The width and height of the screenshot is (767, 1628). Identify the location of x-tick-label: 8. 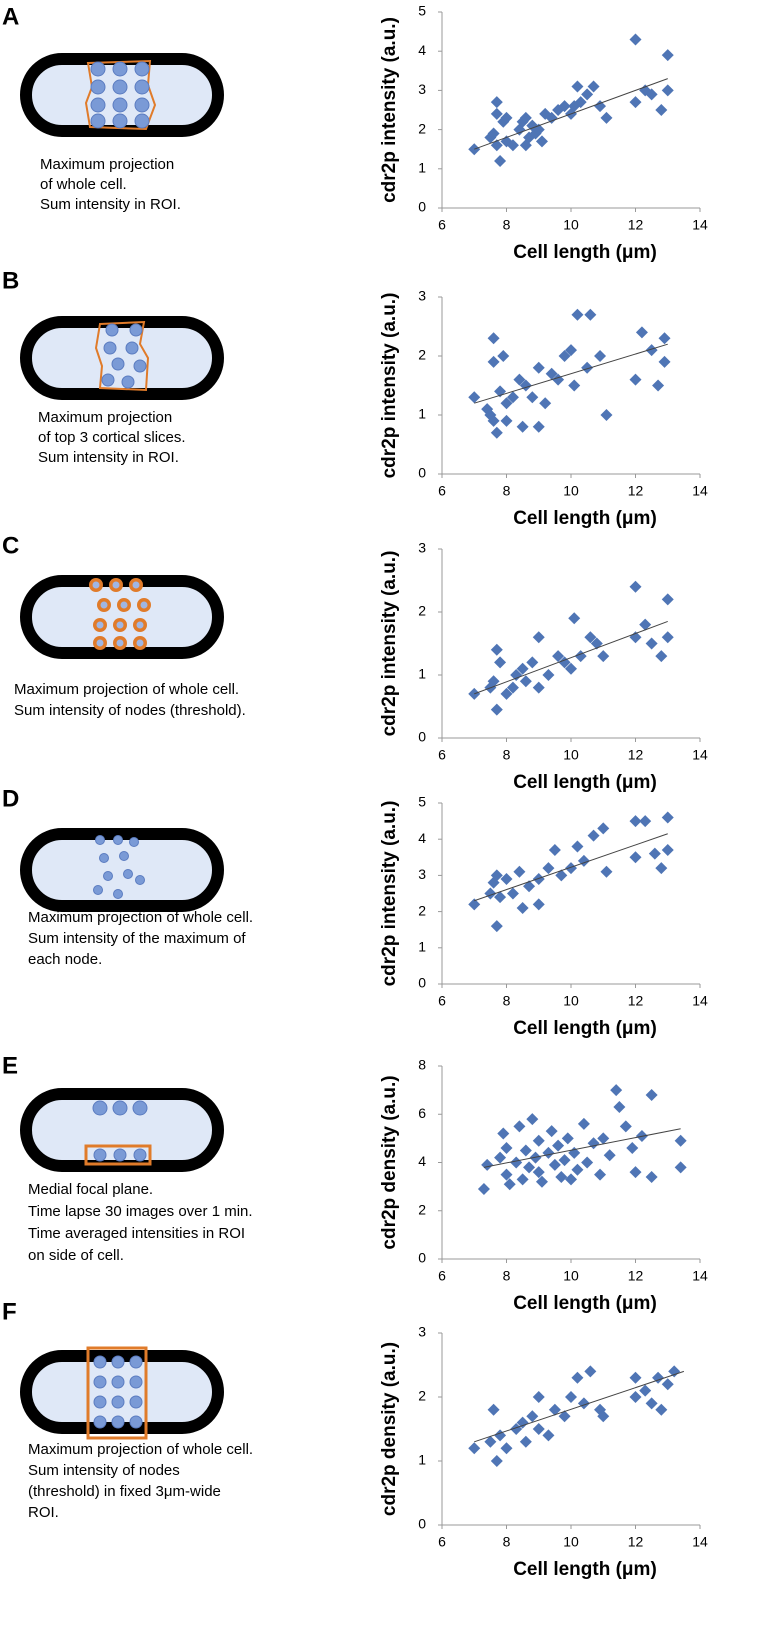
(507, 225).